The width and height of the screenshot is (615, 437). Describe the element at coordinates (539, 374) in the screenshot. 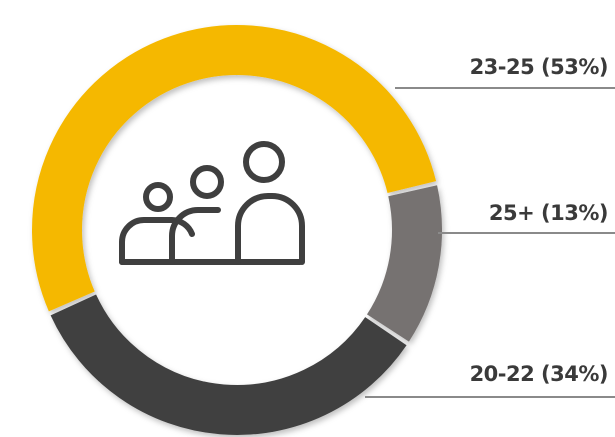

I see `segment-label: 20-22 (34%)` at that location.